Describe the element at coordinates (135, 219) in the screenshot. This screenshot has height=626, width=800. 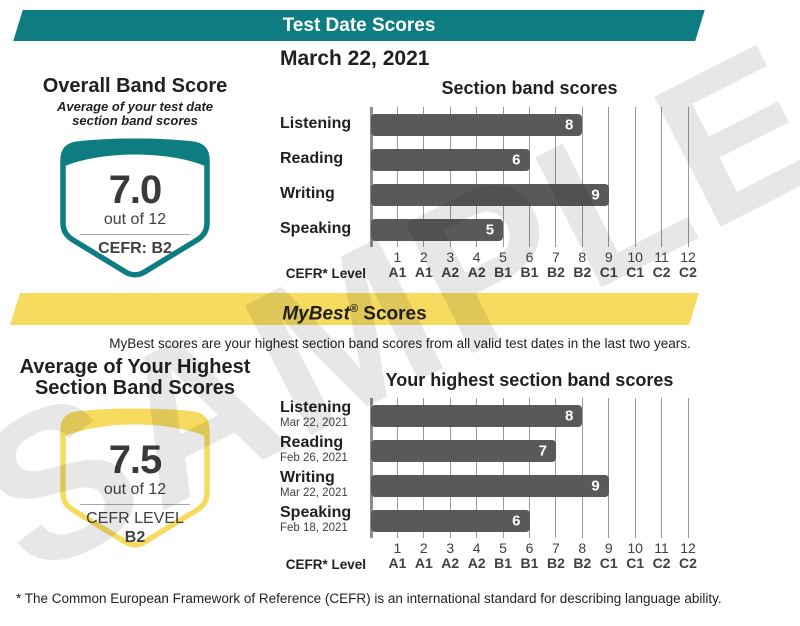
I see `overall-score-outof: out of 12` at that location.